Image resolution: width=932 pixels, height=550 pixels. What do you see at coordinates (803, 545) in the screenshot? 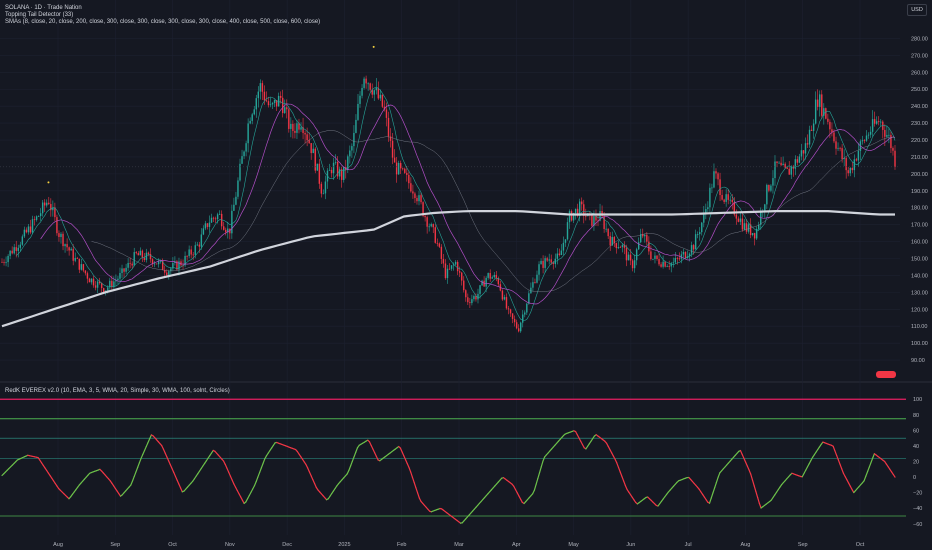
I see `time-axis-label: Sep` at bounding box center [803, 545].